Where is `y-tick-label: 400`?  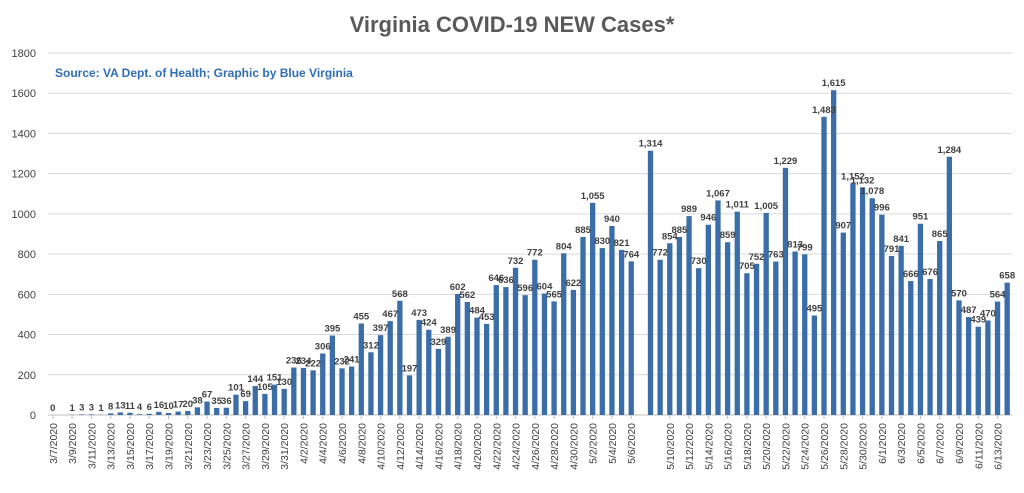 y-tick-label: 400 is located at coordinates (27, 336).